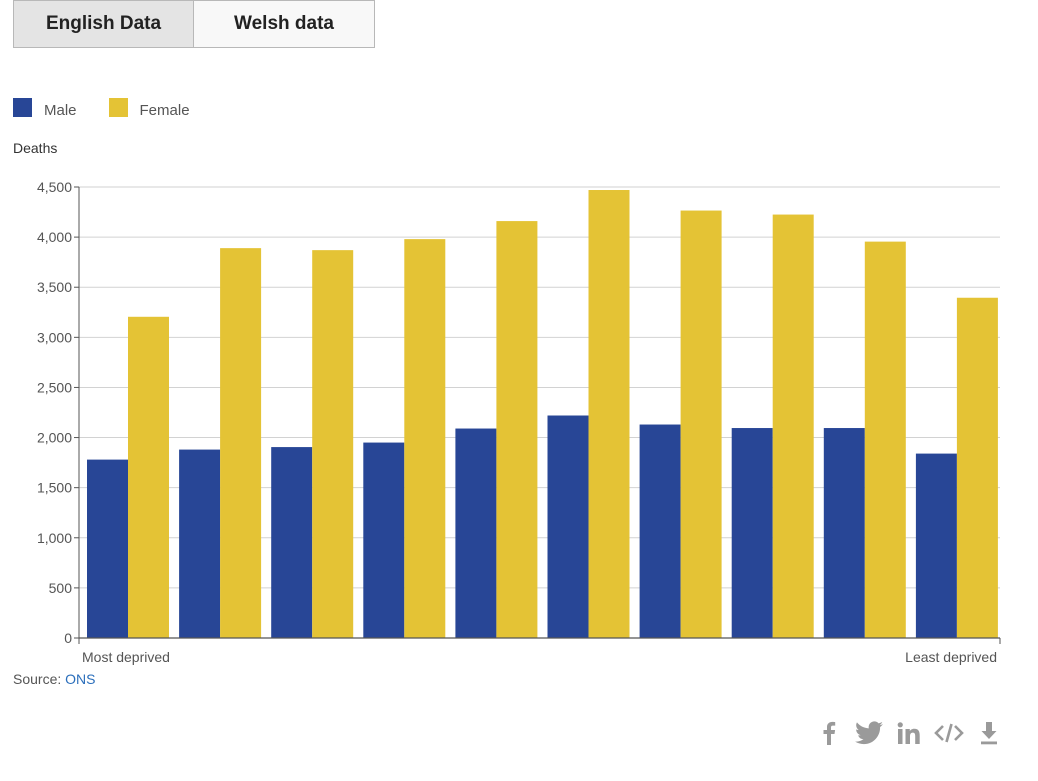 This screenshot has height=781, width=1038. Describe the element at coordinates (54, 237) in the screenshot. I see `y-tick-label: 4,000` at that location.